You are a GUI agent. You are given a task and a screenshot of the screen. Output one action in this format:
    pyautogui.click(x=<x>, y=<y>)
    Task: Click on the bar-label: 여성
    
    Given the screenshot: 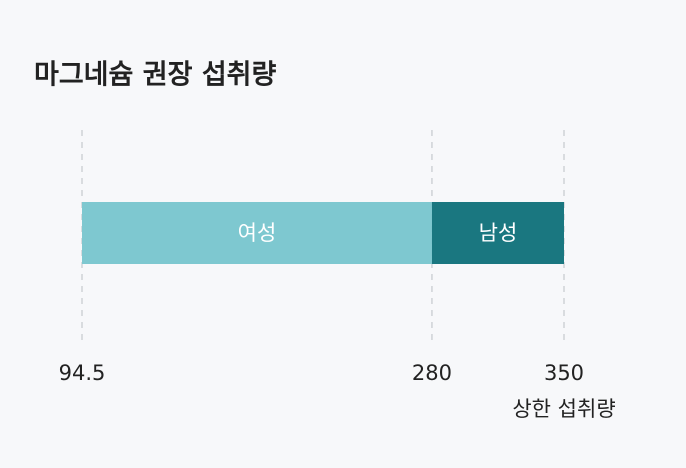 What is the action you would take?
    pyautogui.click(x=257, y=233)
    